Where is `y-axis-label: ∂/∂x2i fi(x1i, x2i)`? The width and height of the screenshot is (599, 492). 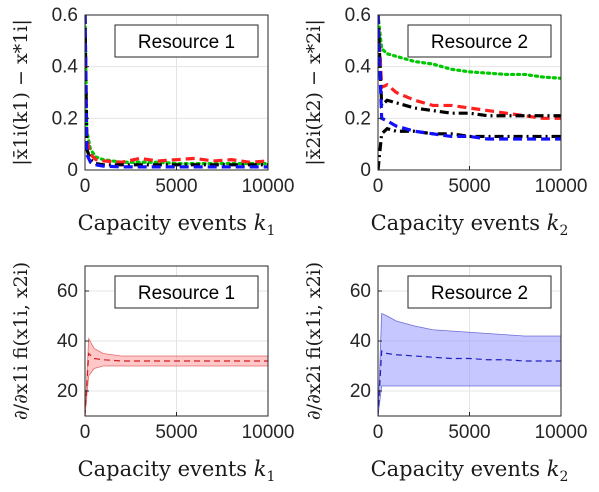 y-axis-label: ∂/∂x2i fi(x1i, x2i) is located at coordinates (314, 341).